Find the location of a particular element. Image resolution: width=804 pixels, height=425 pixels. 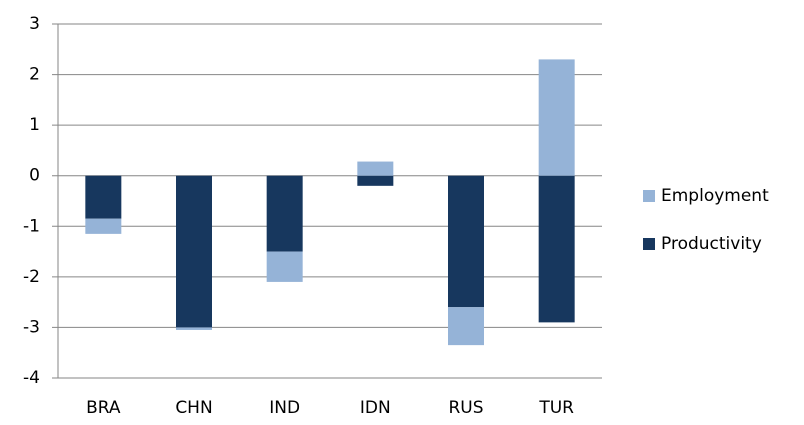

x-tick-label: TUR is located at coordinates (556, 408).